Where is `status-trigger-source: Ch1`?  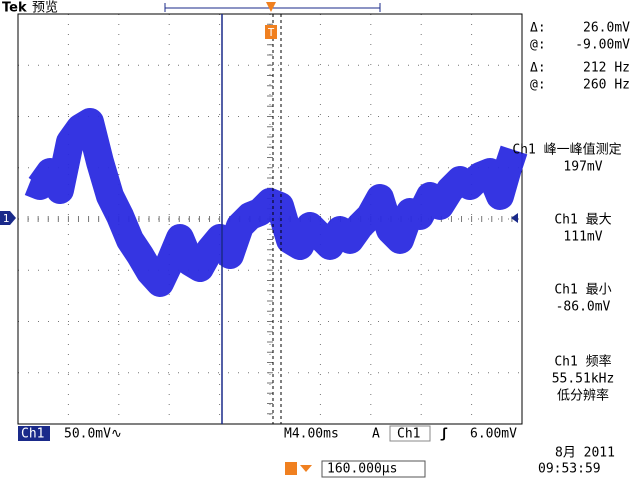 status-trigger-source: Ch1 is located at coordinates (408, 434).